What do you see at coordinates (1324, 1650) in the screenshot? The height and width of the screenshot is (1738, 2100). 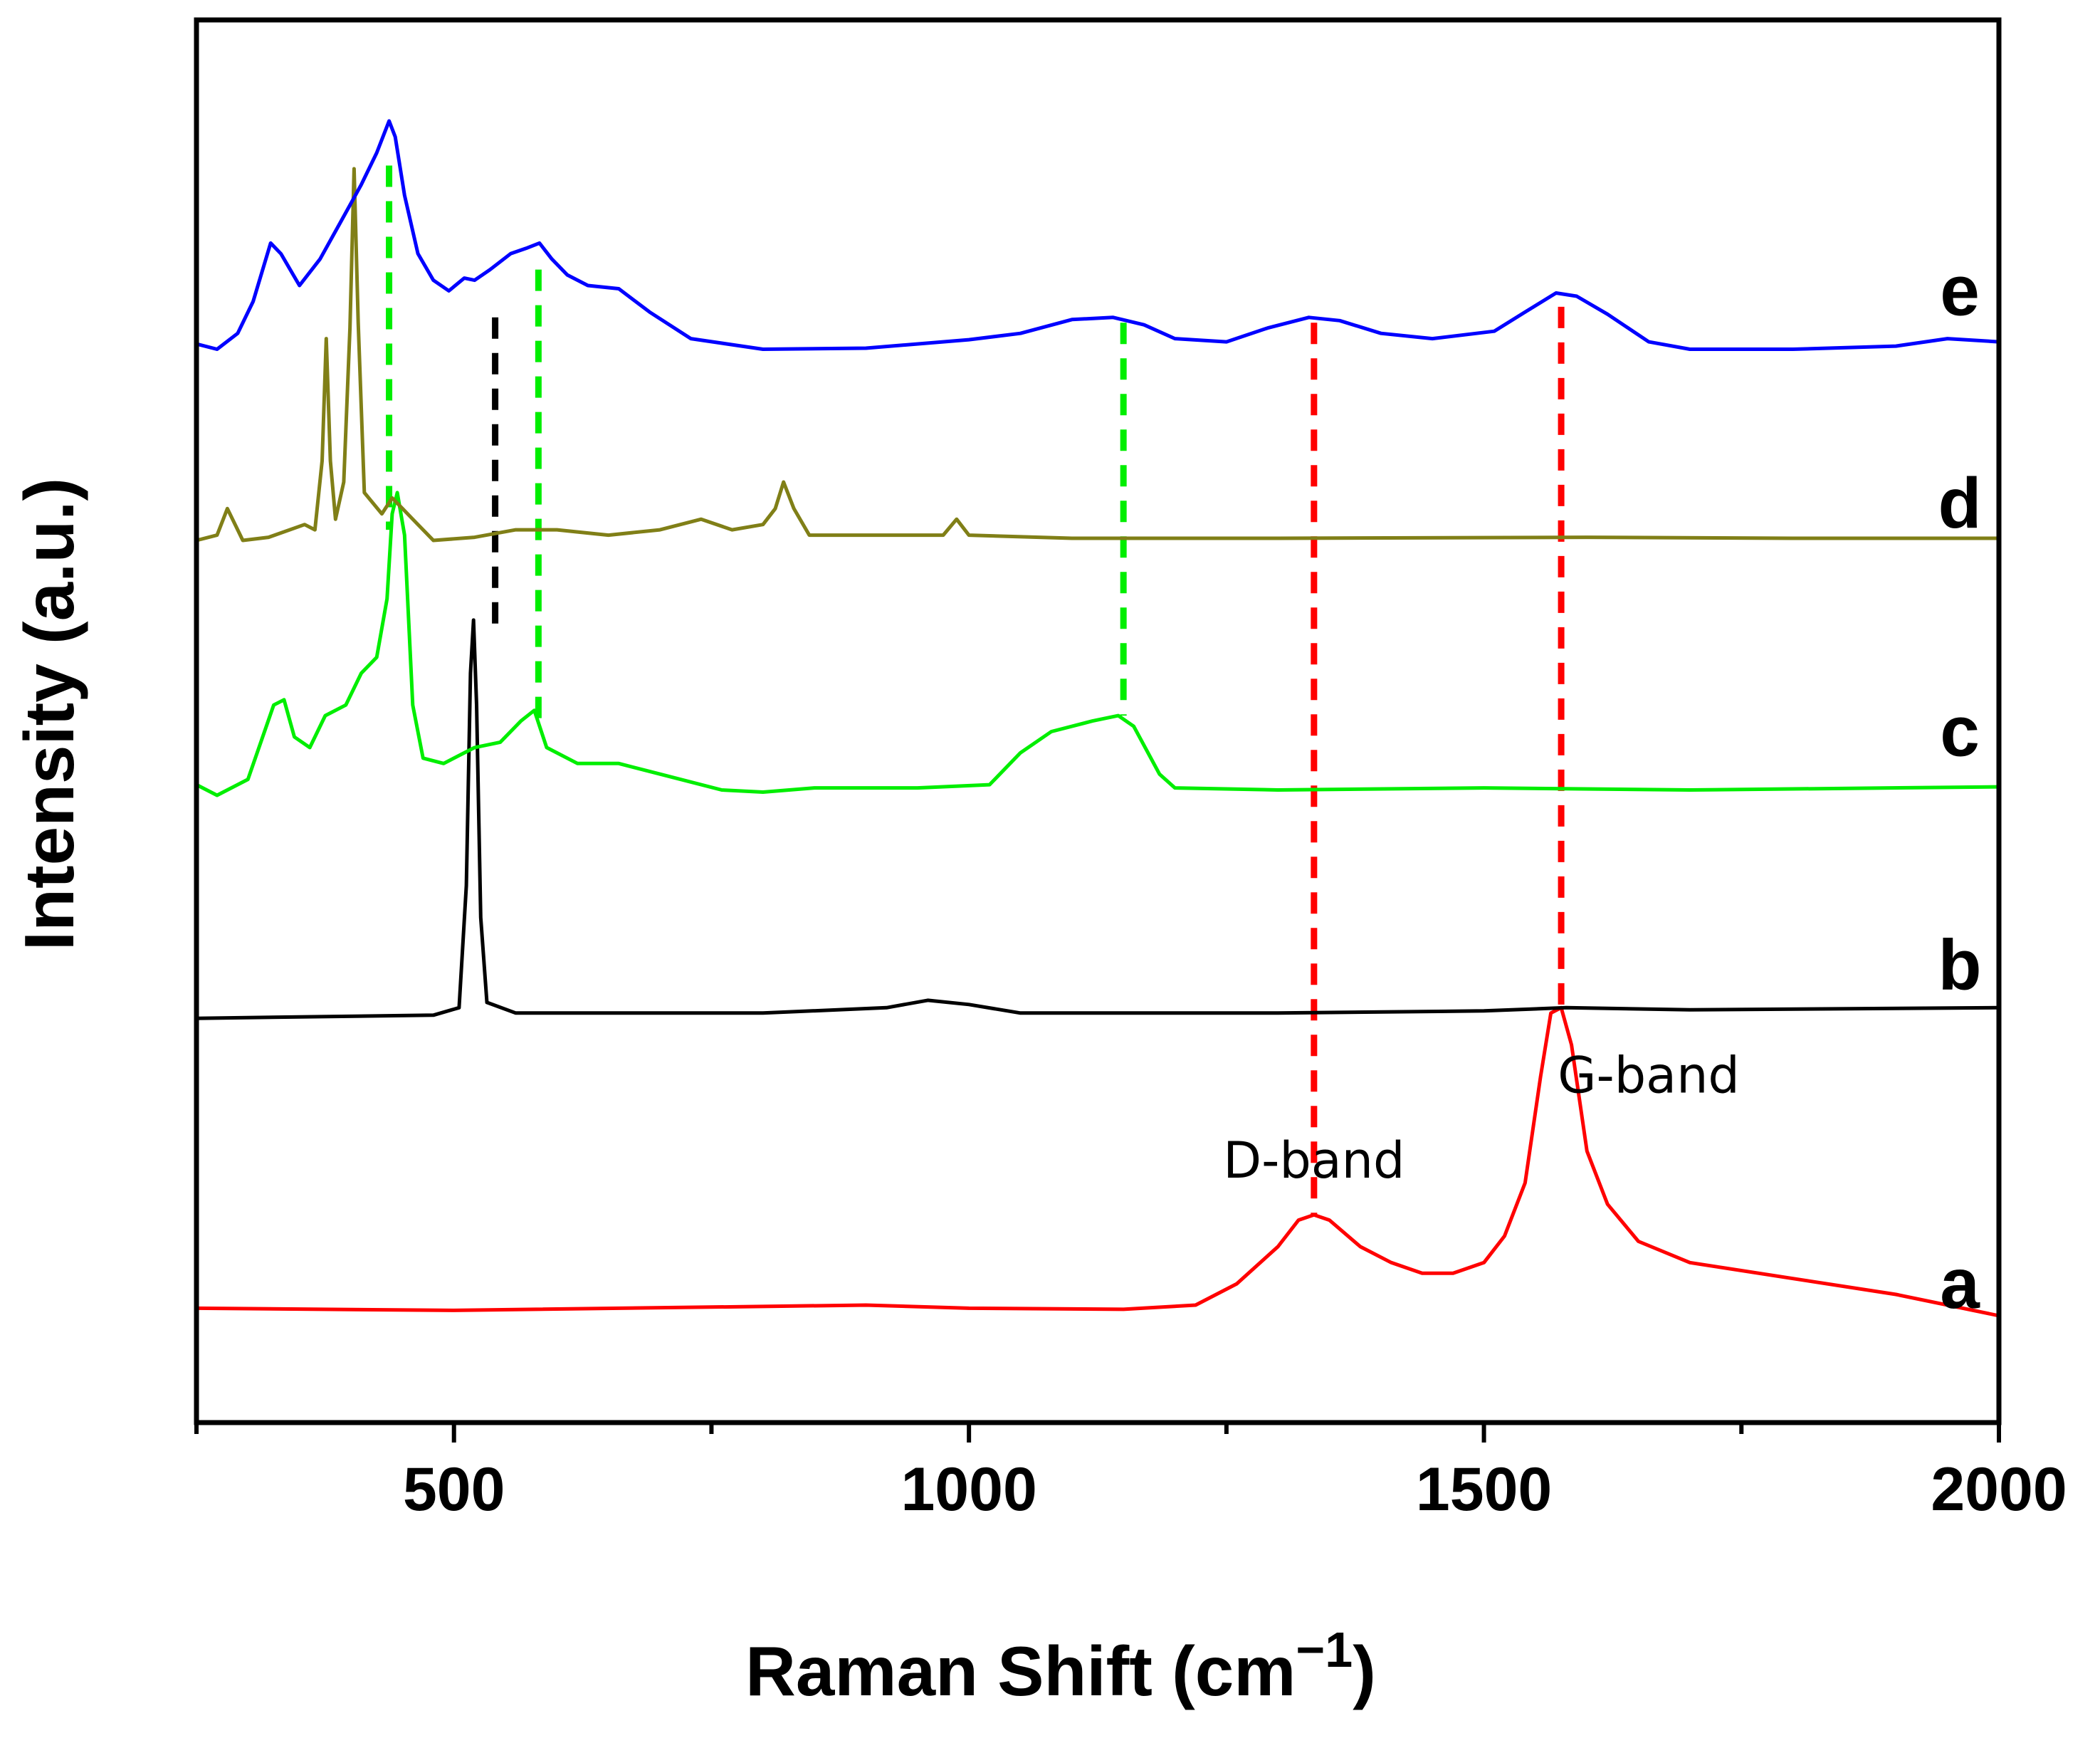 I see `x-axis-title-superscript: −1` at bounding box center [1324, 1650].